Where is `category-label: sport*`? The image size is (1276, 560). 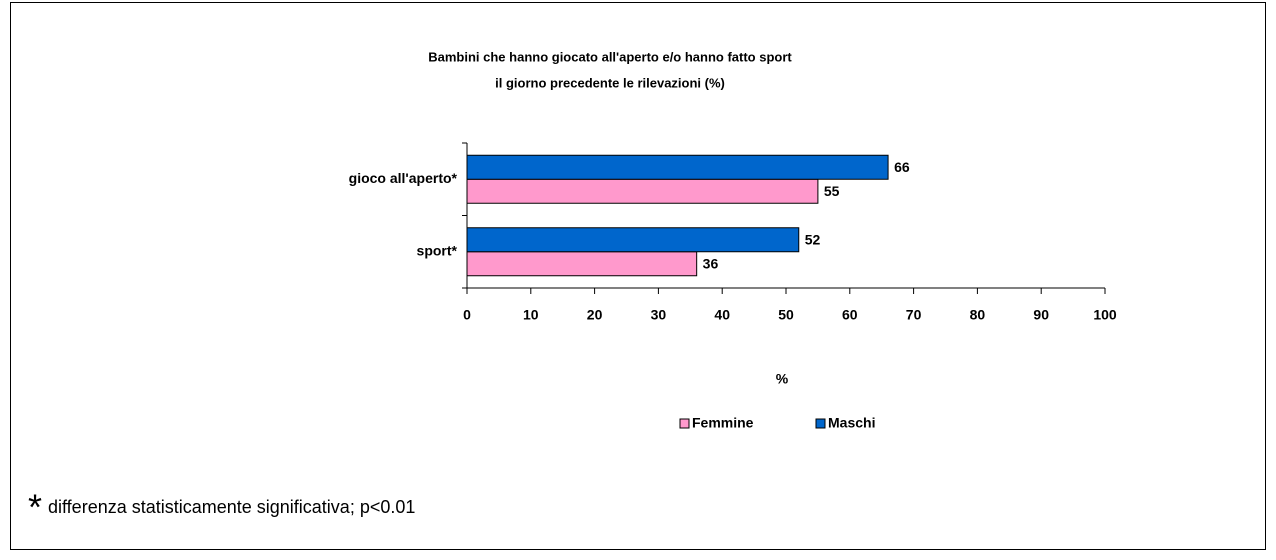 category-label: sport* is located at coordinates (437, 250).